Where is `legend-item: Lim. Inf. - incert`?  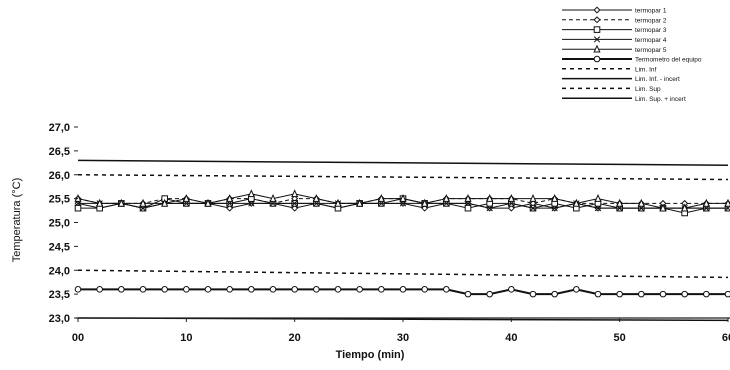
legend-item: Lim. Inf. - incert is located at coordinates (621, 79).